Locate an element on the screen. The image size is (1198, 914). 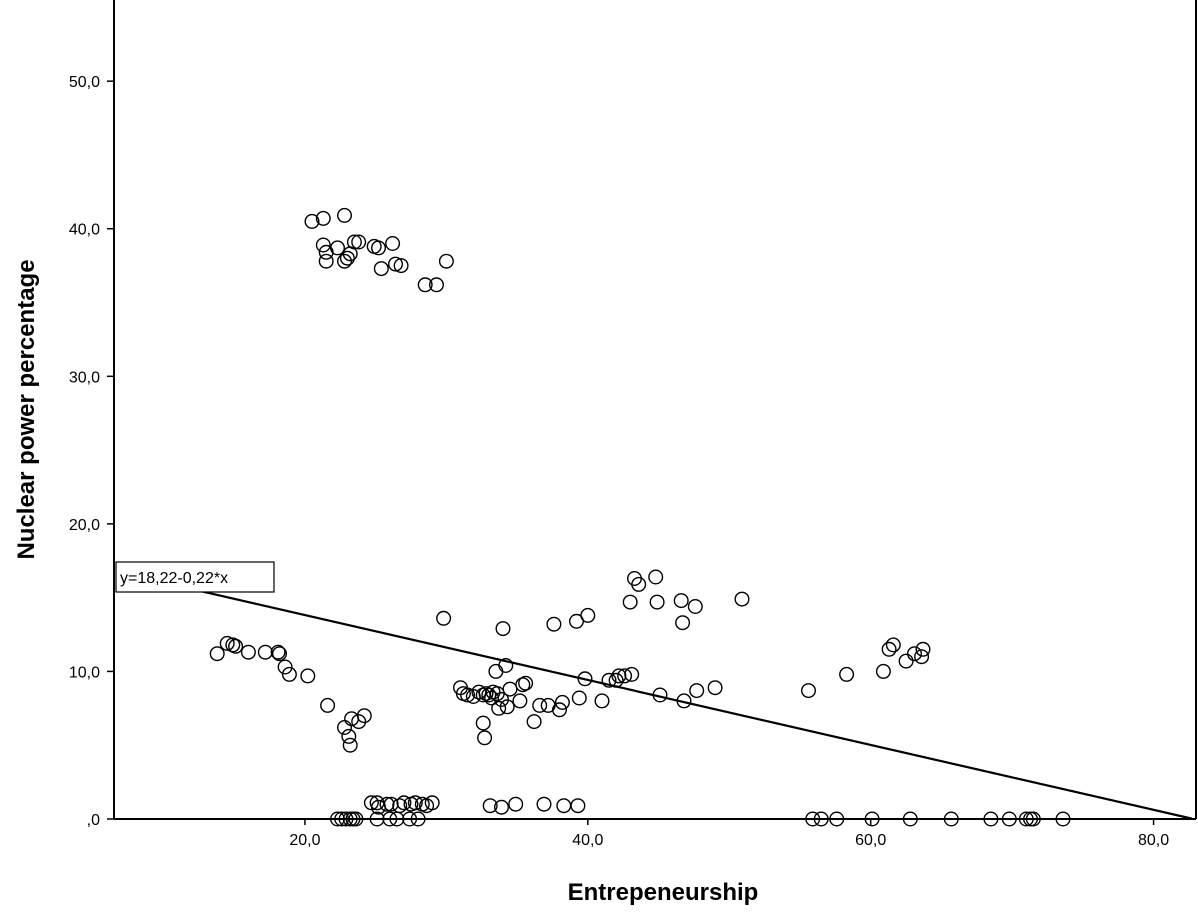
y-axis-title: Nuclear power percentage is located at coordinates (26, 409).